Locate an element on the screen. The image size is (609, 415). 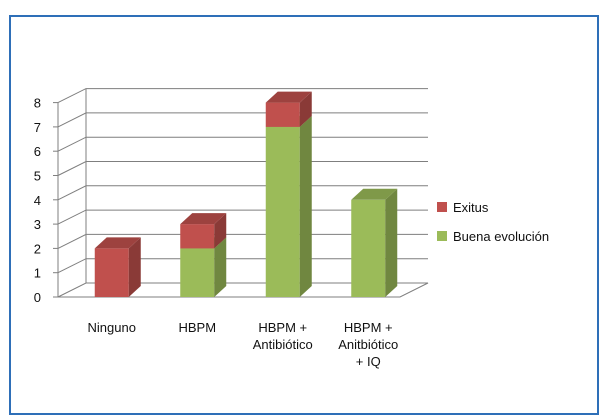
y-tick-label: 6 is located at coordinates (37, 151).